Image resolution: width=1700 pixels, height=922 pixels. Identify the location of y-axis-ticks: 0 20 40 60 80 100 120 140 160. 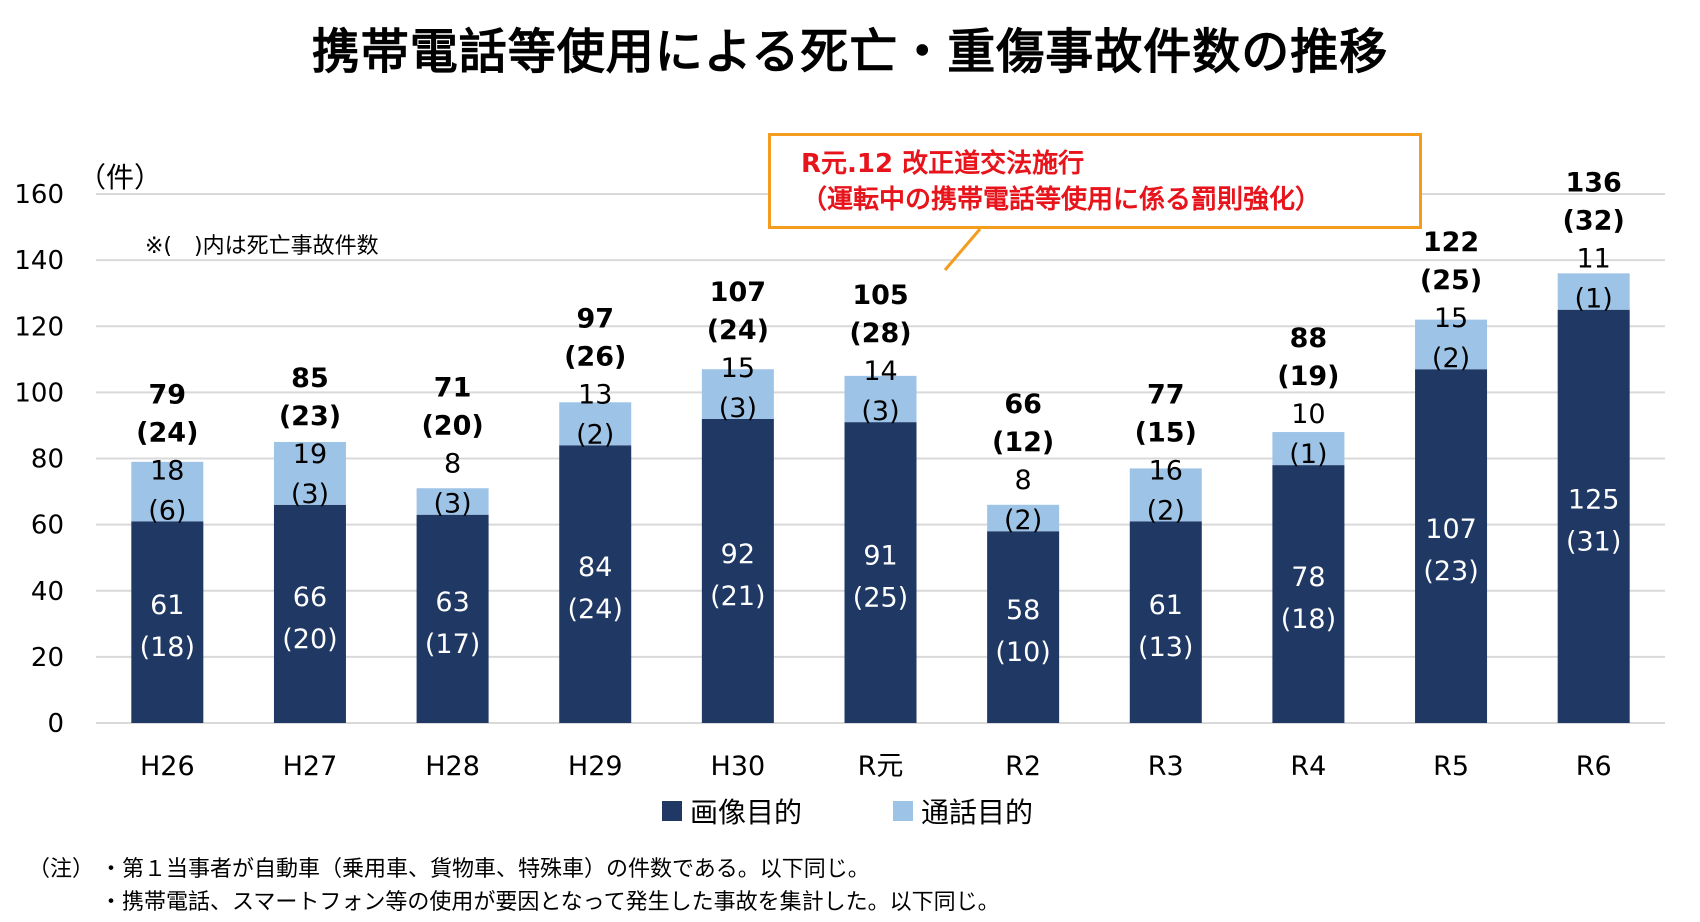
(39, 459).